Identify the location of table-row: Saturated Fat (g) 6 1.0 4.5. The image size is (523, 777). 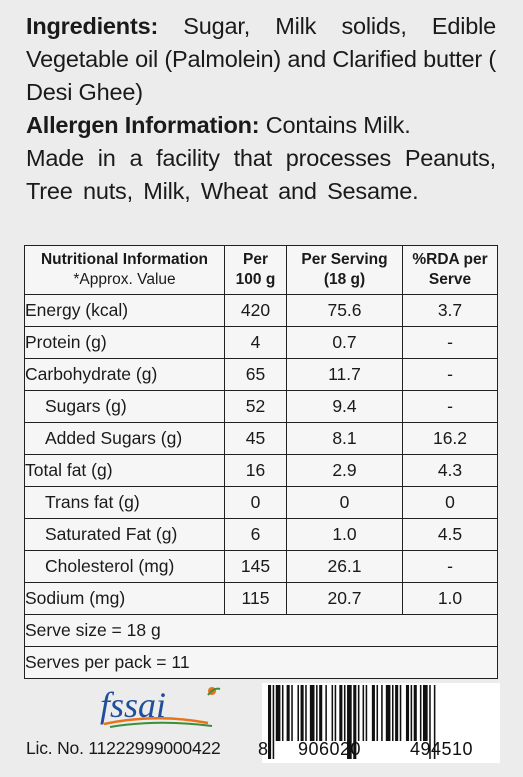
(261, 534).